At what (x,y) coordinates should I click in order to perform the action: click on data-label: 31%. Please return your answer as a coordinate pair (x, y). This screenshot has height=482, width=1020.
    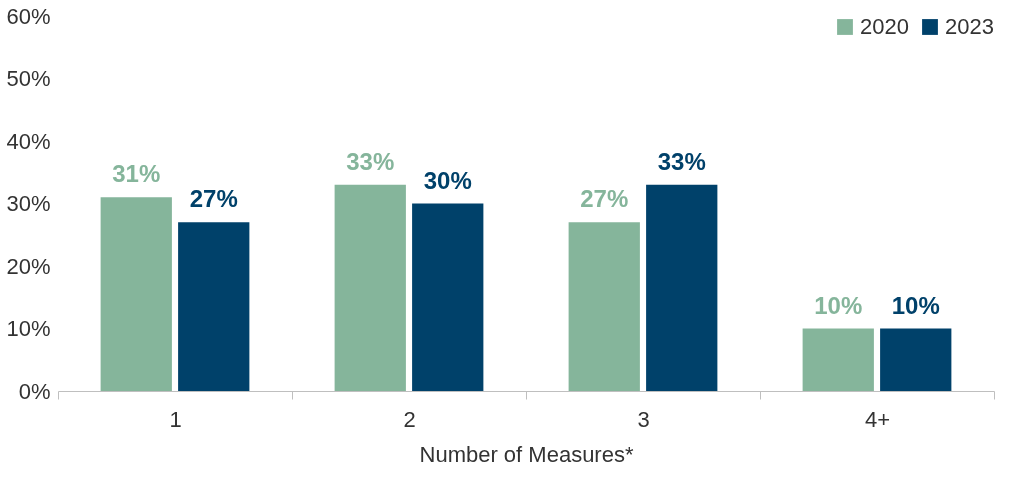
    Looking at the image, I should click on (136, 174).